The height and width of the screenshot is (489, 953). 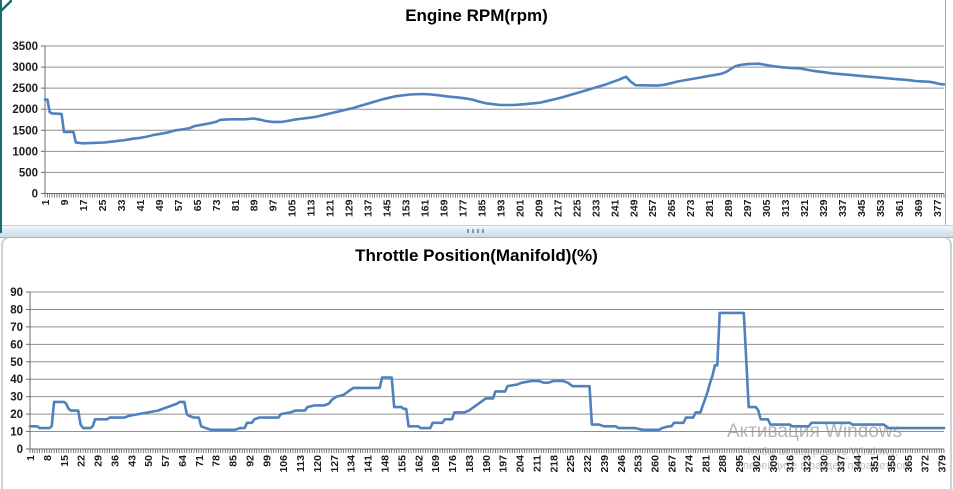 What do you see at coordinates (919, 208) in the screenshot?
I see `svg-text: 369` at bounding box center [919, 208].